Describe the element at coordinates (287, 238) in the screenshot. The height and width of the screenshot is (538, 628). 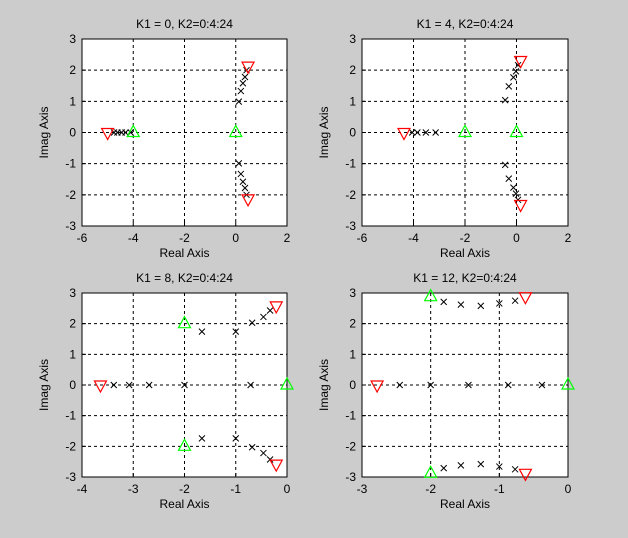
I see `x-tick-label: 2` at that location.